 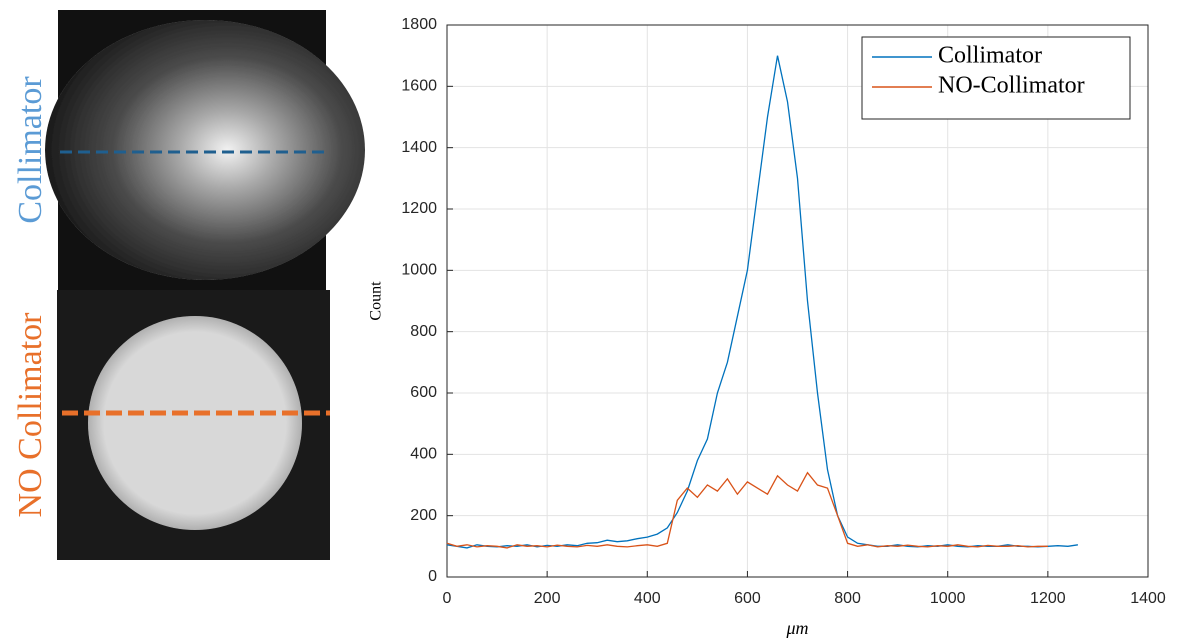 I want to click on y-tick-label: 0, so click(x=432, y=576).